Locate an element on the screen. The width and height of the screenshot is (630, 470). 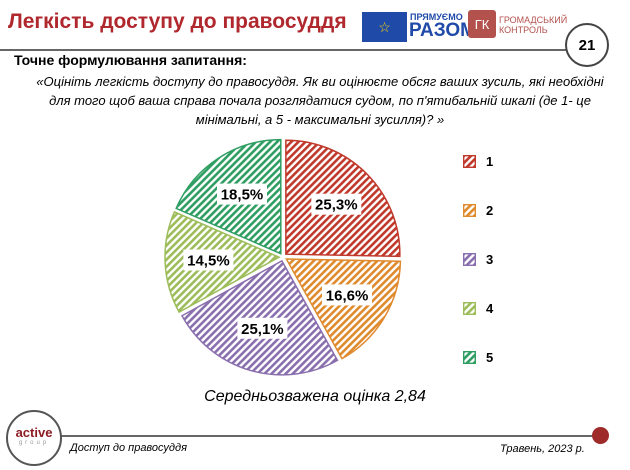
data-label: 25,3% is located at coordinates (336, 205).